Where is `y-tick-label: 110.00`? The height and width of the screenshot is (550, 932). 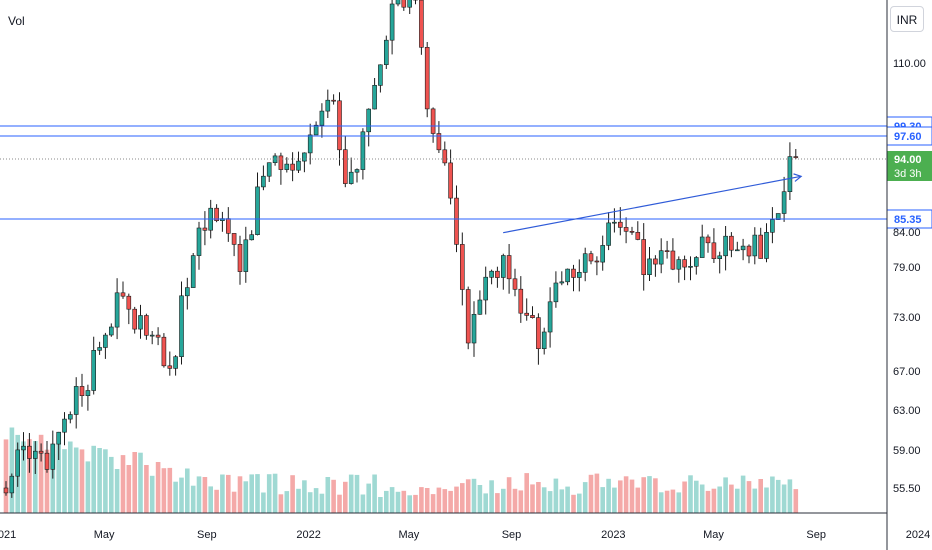 y-tick-label: 110.00 is located at coordinates (909, 64).